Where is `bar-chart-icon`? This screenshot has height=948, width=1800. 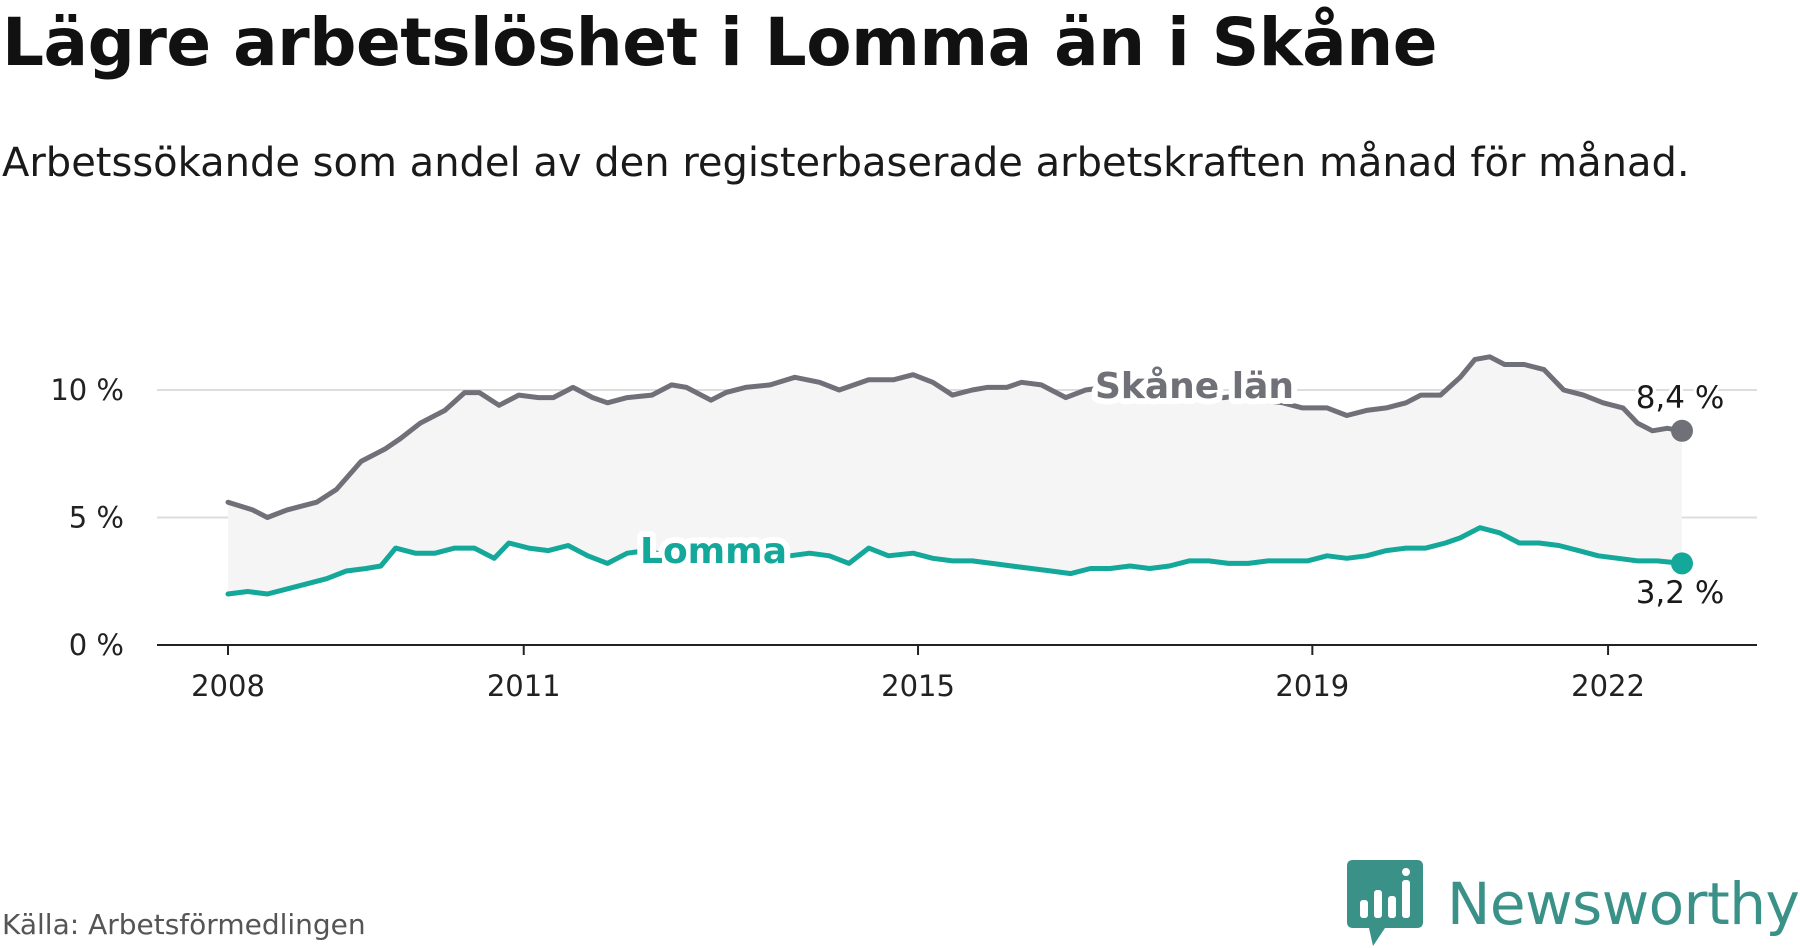
bar-chart-icon is located at coordinates (1385, 903).